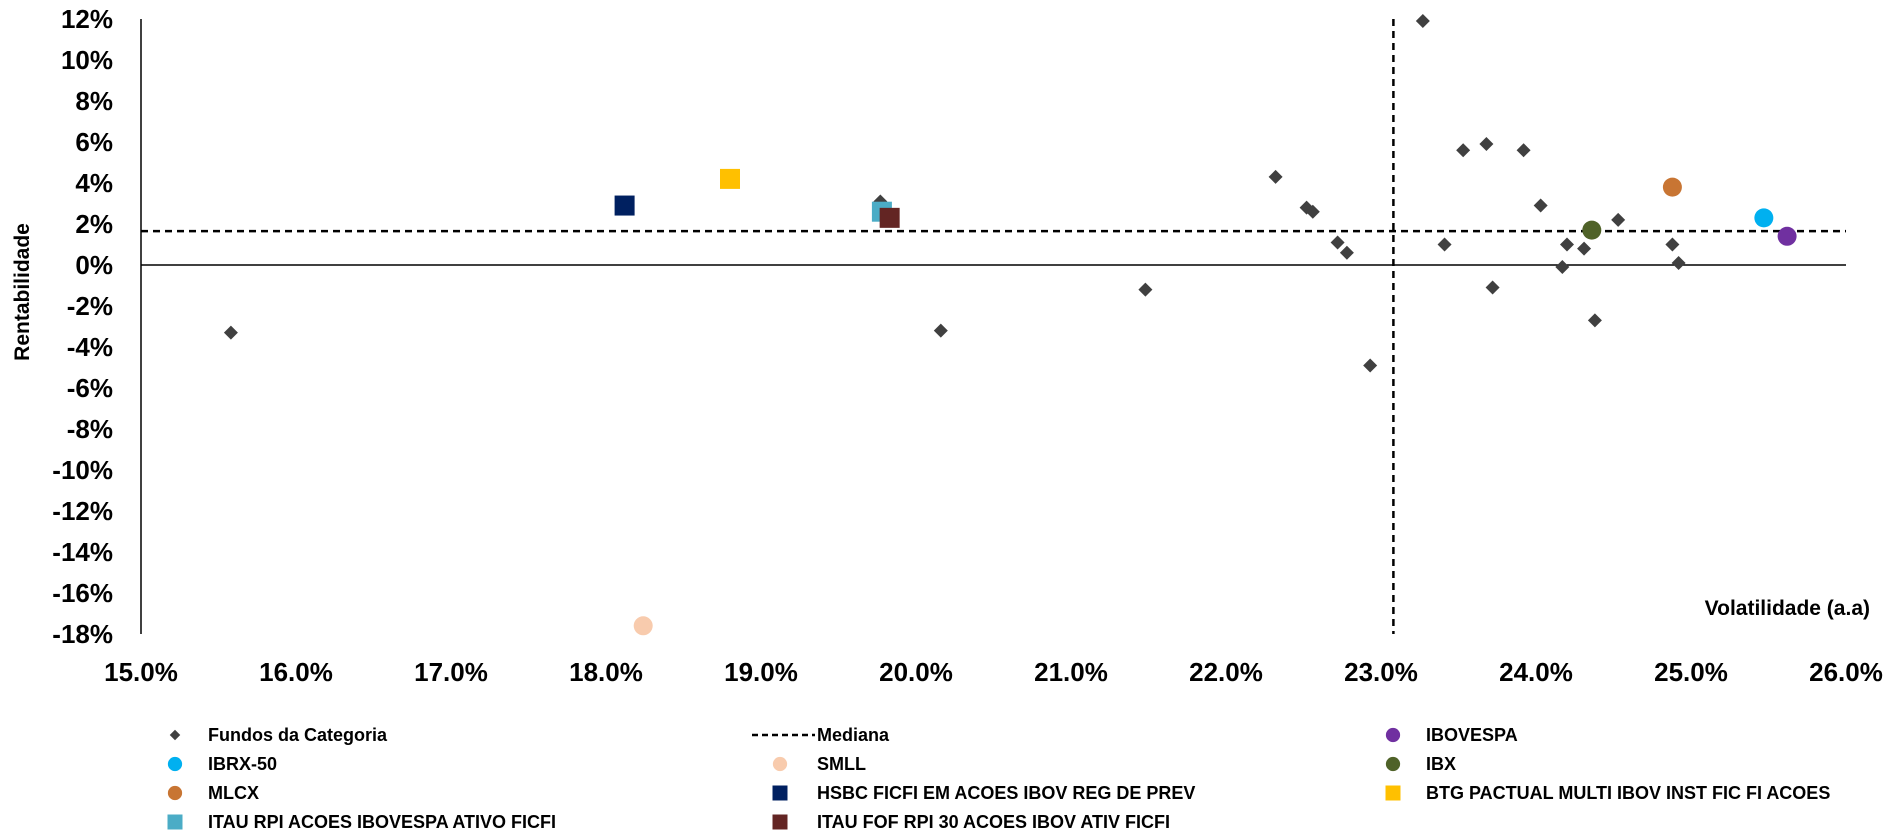 This screenshot has height=830, width=1891. I want to click on legend-label: IBX, so click(1441, 764).